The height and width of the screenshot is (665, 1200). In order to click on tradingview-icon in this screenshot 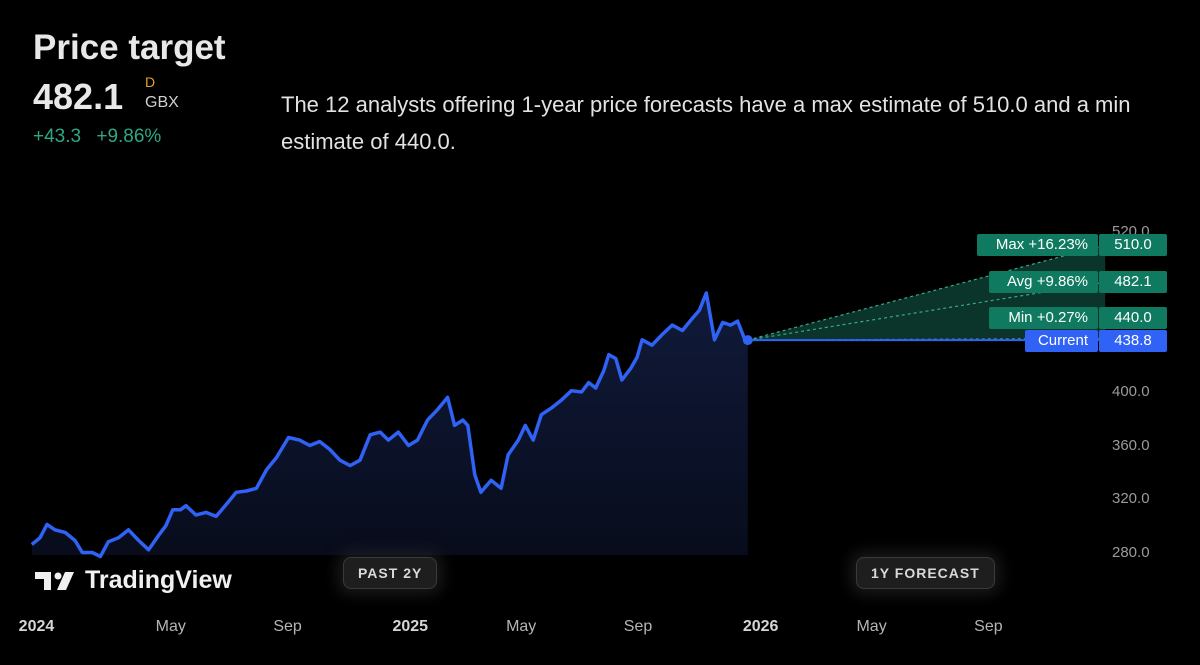, I will do `click(54, 580)`.